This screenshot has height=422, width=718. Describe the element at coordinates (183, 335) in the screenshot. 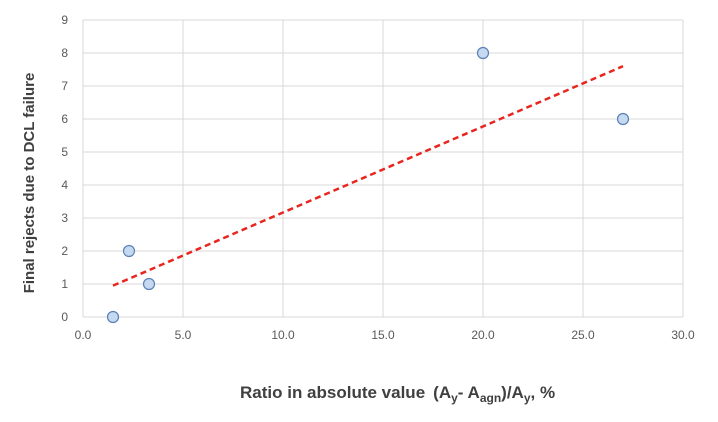

I see `x-tick-label: 5.0` at that location.